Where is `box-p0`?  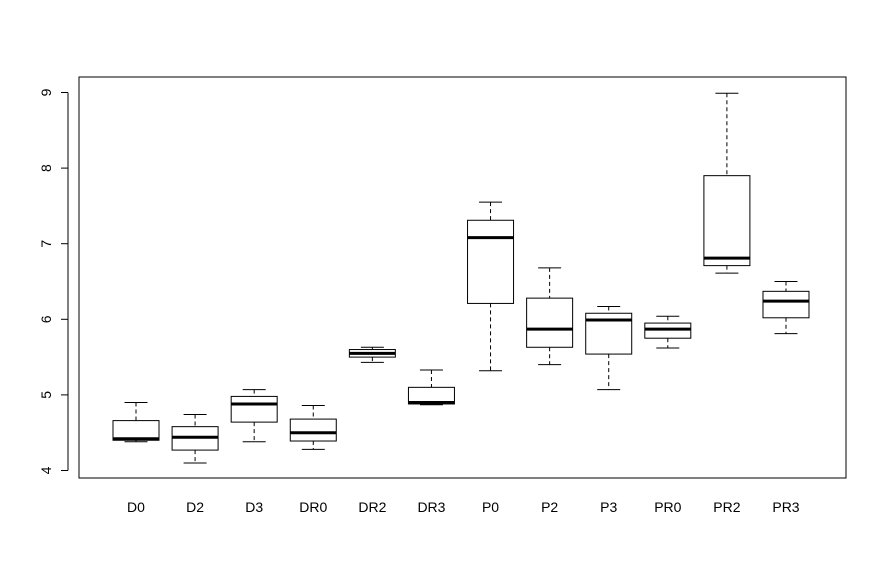 box-p0 is located at coordinates (491, 286).